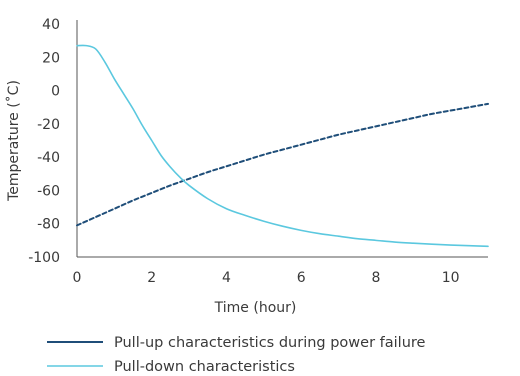 The width and height of the screenshot is (520, 376). What do you see at coordinates (48, 191) in the screenshot?
I see `y-tick-label: -60` at bounding box center [48, 191].